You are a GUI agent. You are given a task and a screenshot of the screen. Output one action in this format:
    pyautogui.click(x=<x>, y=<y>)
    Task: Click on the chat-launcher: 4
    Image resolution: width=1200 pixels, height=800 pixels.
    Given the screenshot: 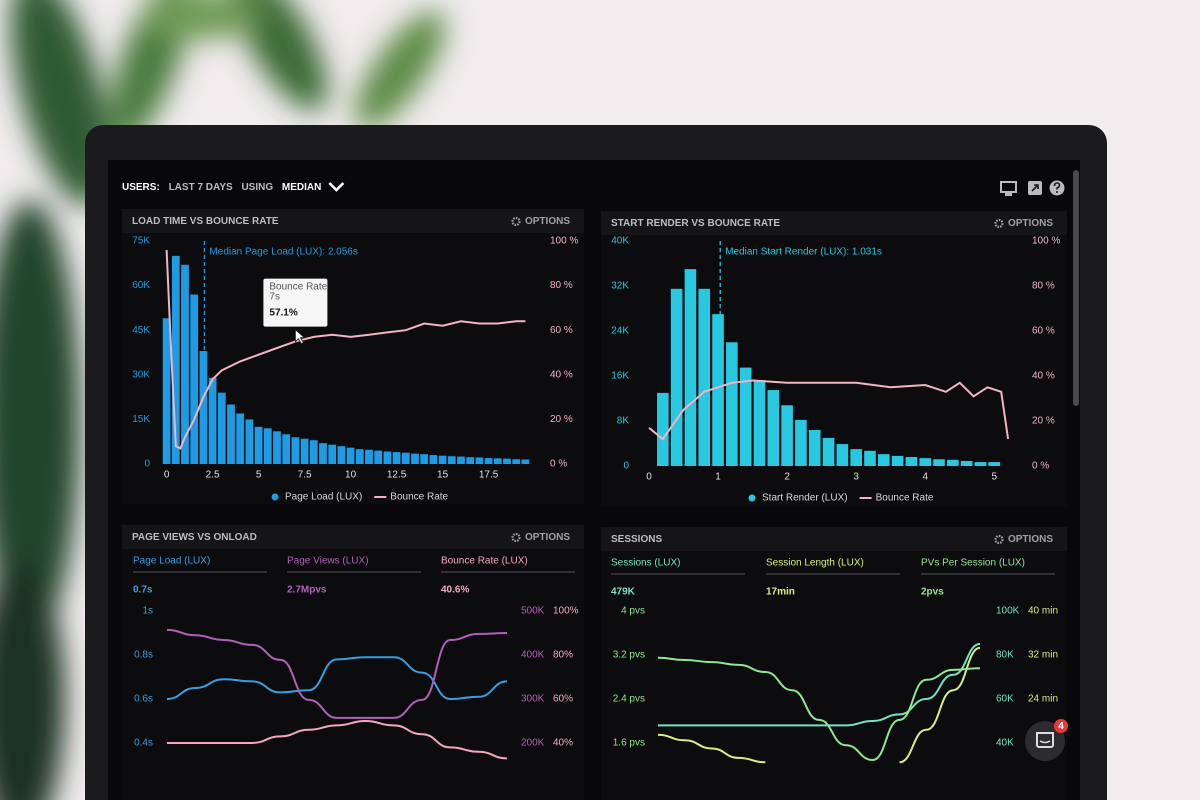 What is the action you would take?
    pyautogui.click(x=1046, y=740)
    